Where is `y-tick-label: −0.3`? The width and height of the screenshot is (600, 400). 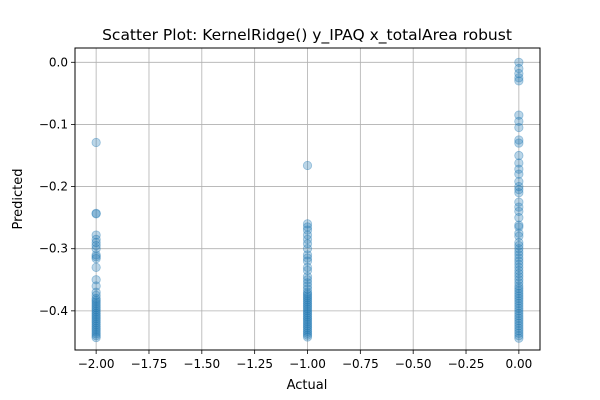 y-tick-label: −0.3 is located at coordinates (53, 249).